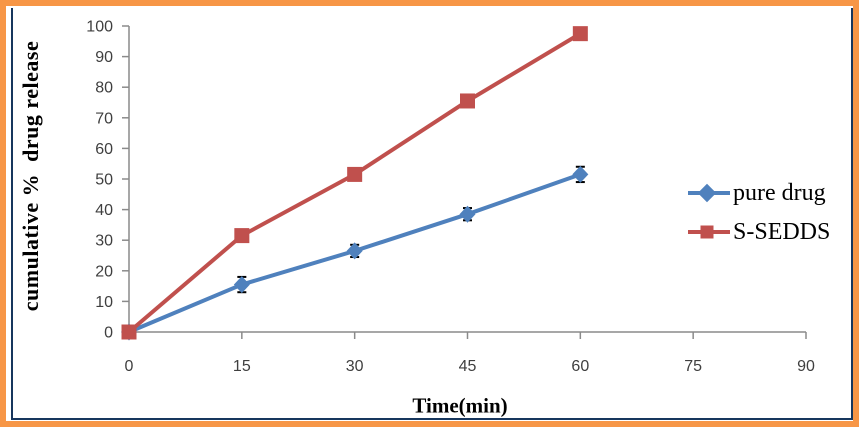 The image size is (859, 427). What do you see at coordinates (782, 231) in the screenshot?
I see `legend-label: S-SEDDS` at bounding box center [782, 231].